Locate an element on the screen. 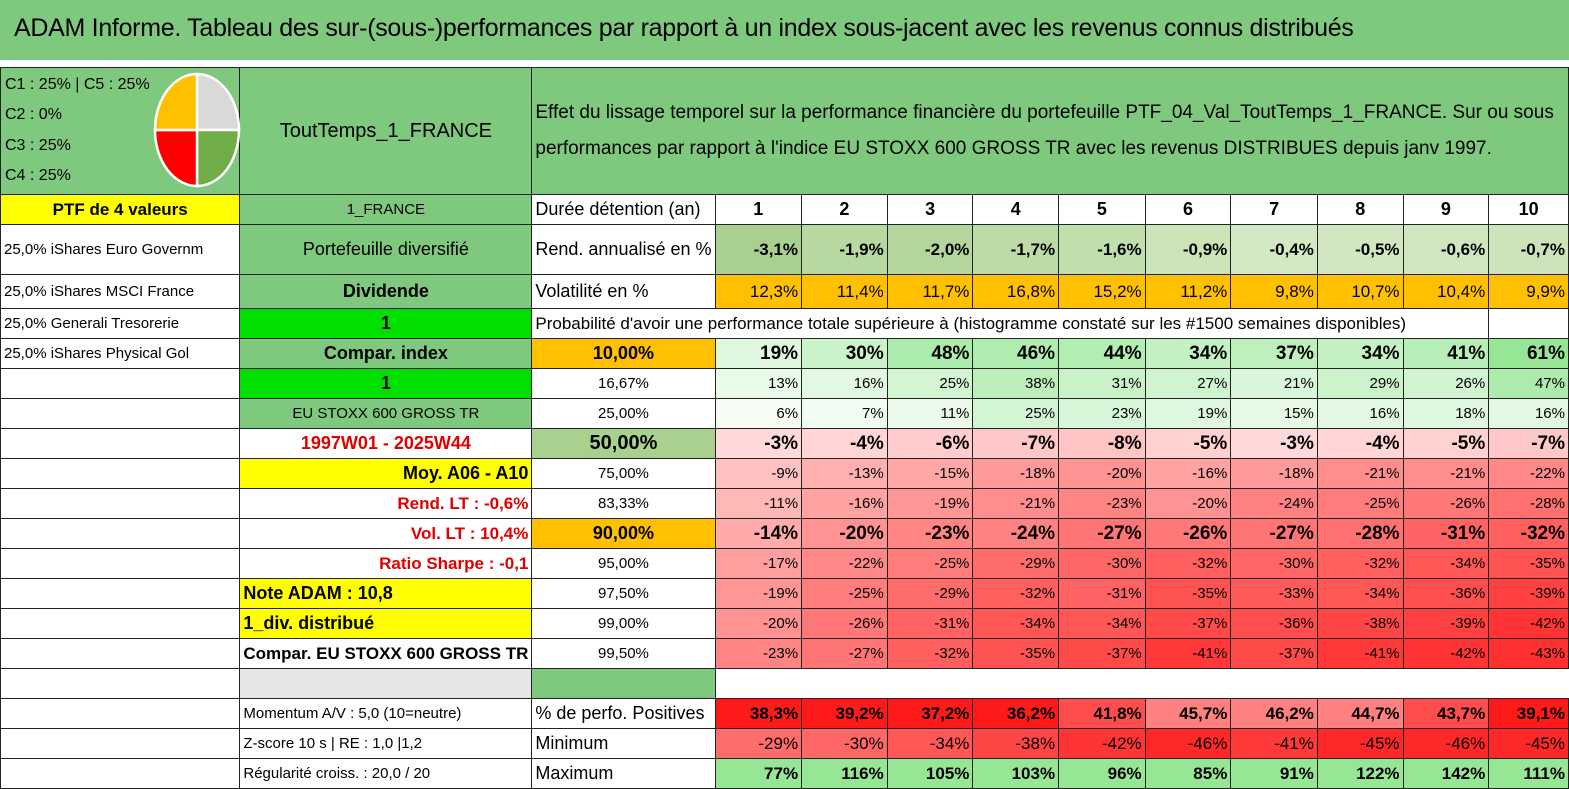 The height and width of the screenshot is (789, 1569). quantile-value: -31% is located at coordinates (1446, 533).